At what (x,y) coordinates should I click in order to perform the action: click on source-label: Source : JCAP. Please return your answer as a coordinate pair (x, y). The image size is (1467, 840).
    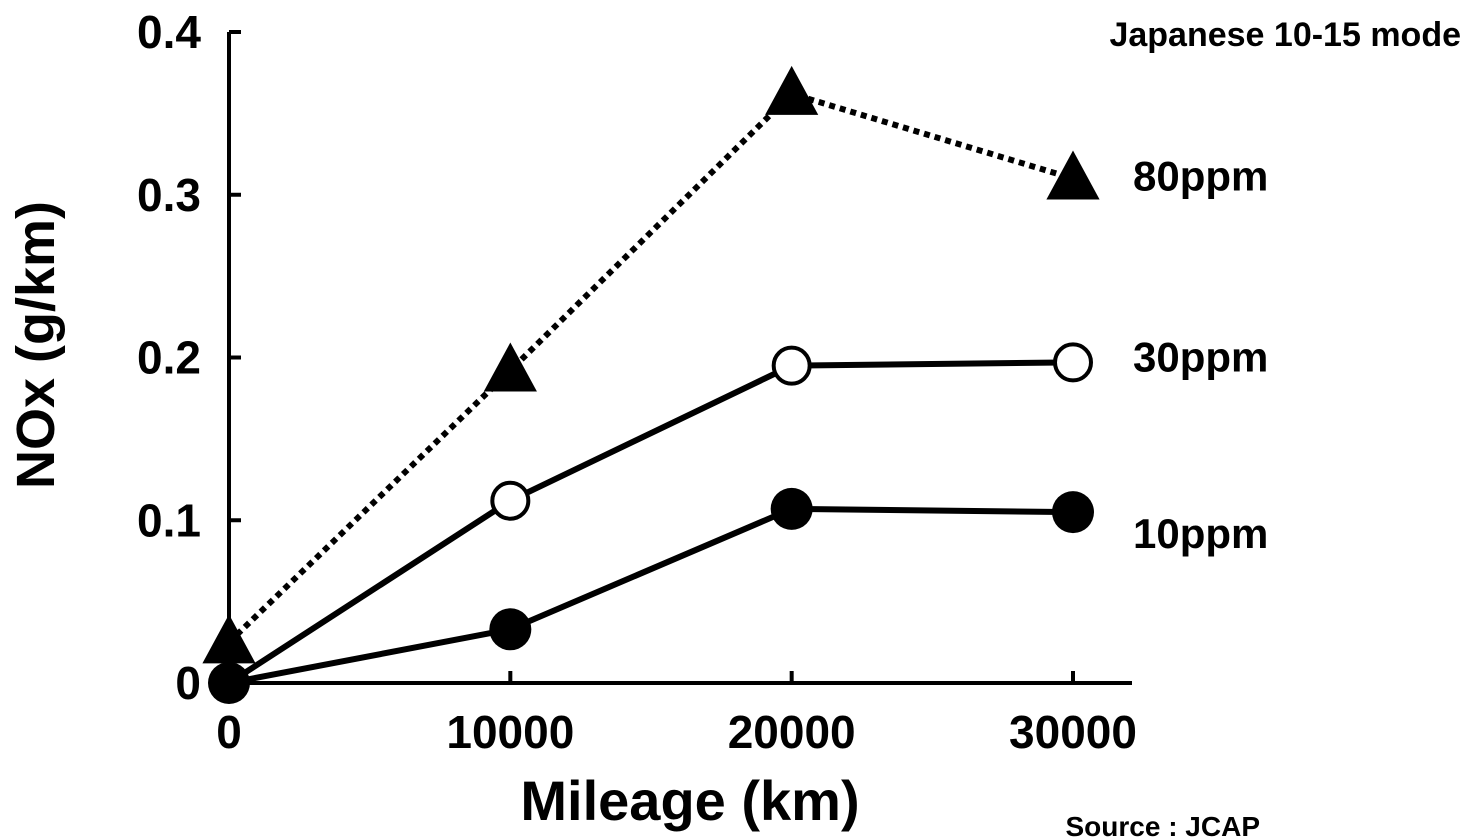
    Looking at the image, I should click on (1163, 825).